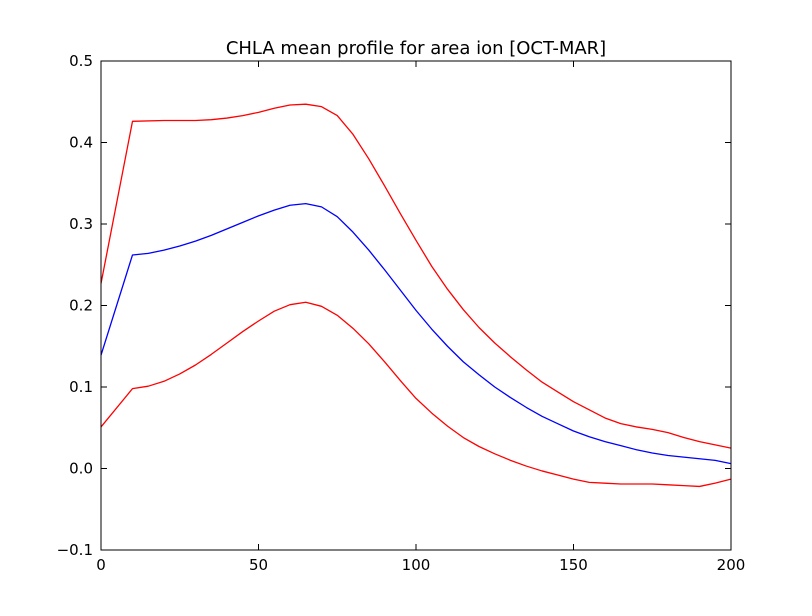  Describe the element at coordinates (101, 565) in the screenshot. I see `x-tick-label: 0` at that location.